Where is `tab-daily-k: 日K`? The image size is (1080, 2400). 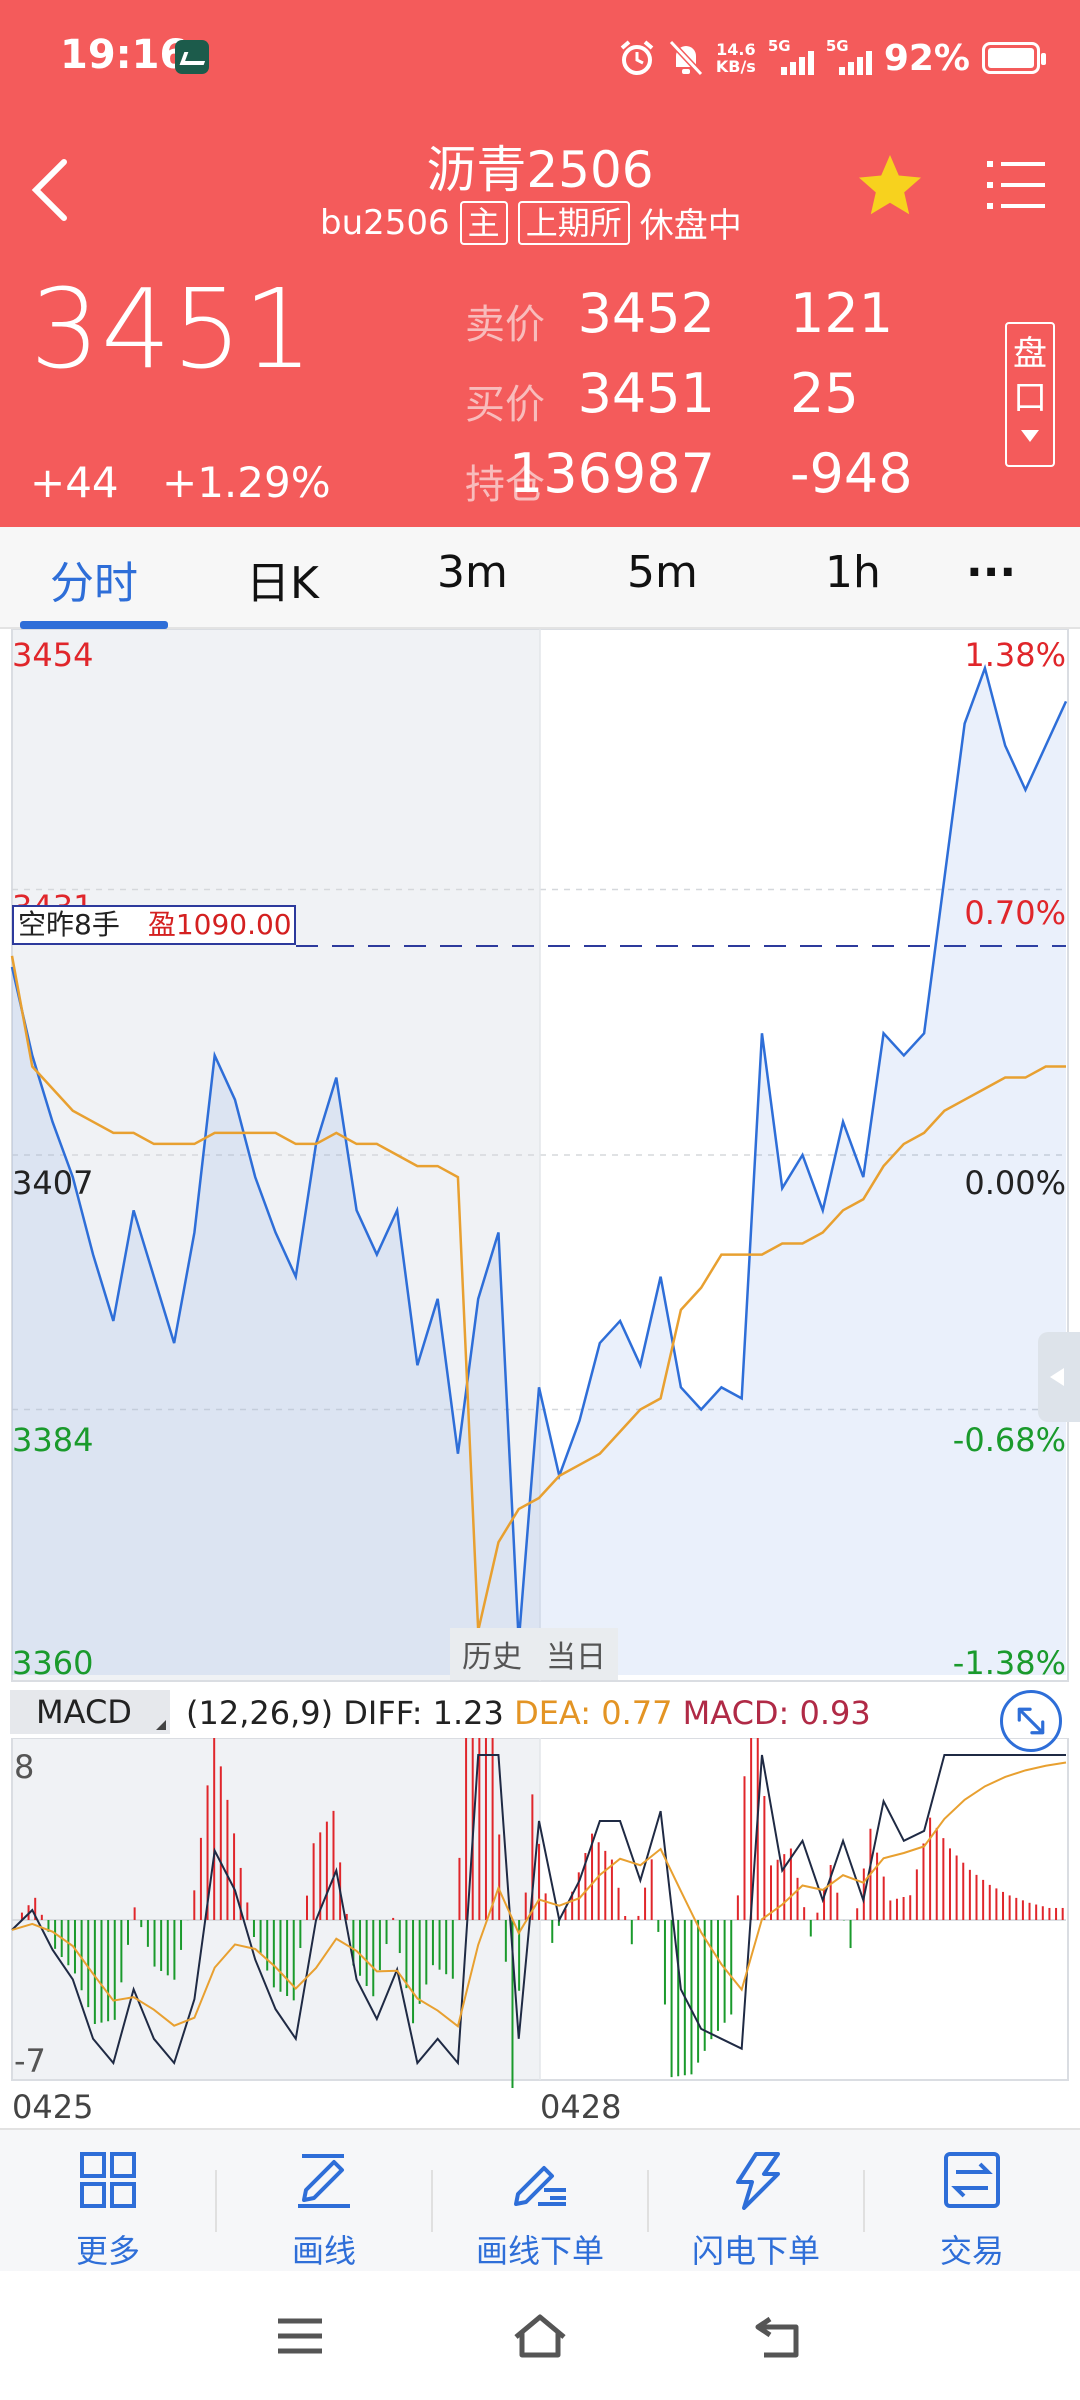 tab-daily-k: 日K is located at coordinates (282, 583).